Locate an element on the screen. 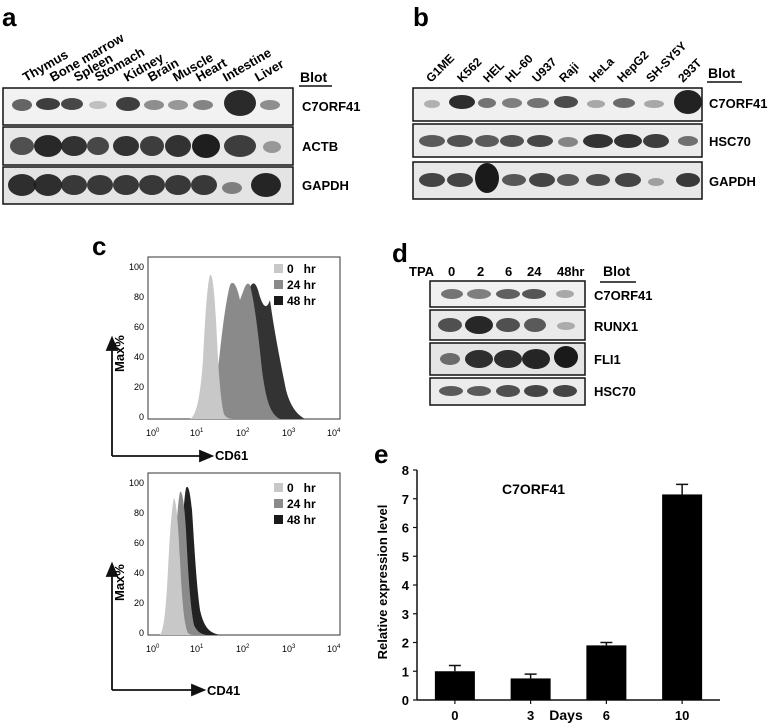  xtick-label: 10 is located at coordinates (682, 715).